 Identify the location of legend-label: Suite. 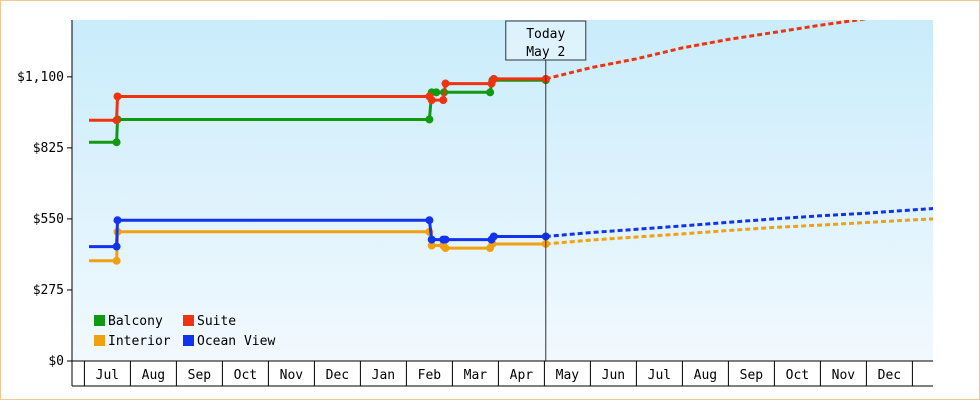
(216, 321).